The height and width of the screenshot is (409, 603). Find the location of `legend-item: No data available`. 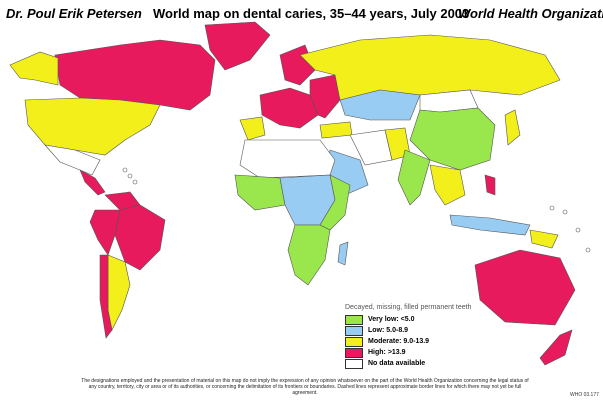

legend-item: No data available is located at coordinates (410, 364).